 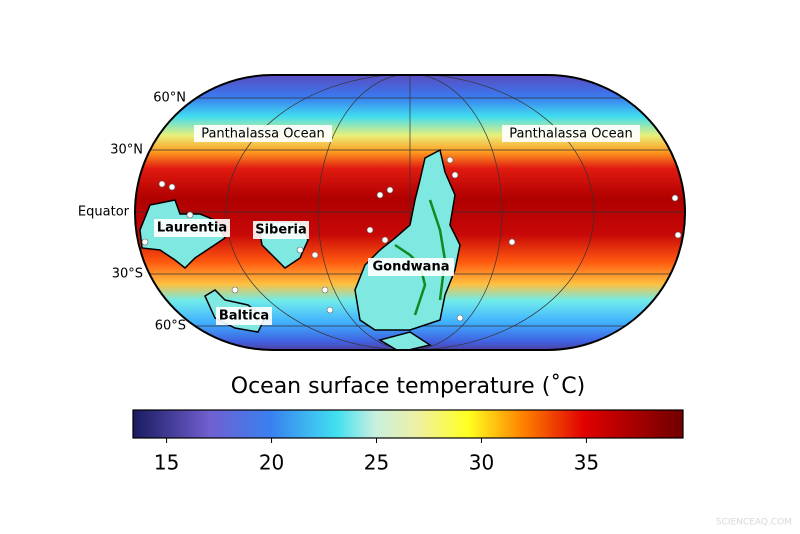 What do you see at coordinates (481, 463) in the screenshot?
I see `colorbar-tick-label: 30` at bounding box center [481, 463].